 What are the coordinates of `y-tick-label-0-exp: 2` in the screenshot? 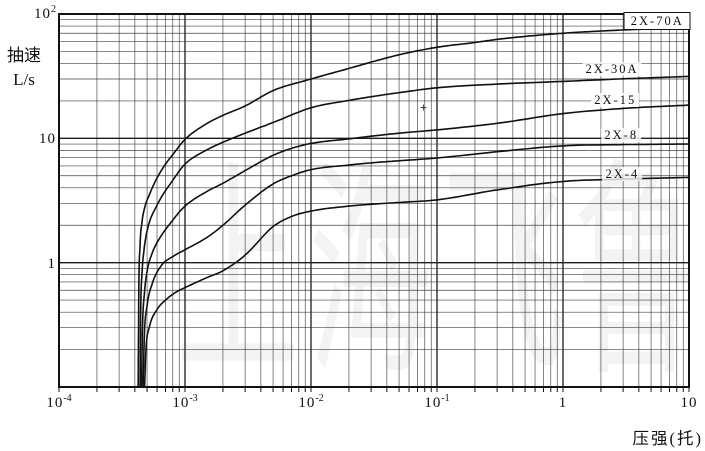 It's located at (53, 9).